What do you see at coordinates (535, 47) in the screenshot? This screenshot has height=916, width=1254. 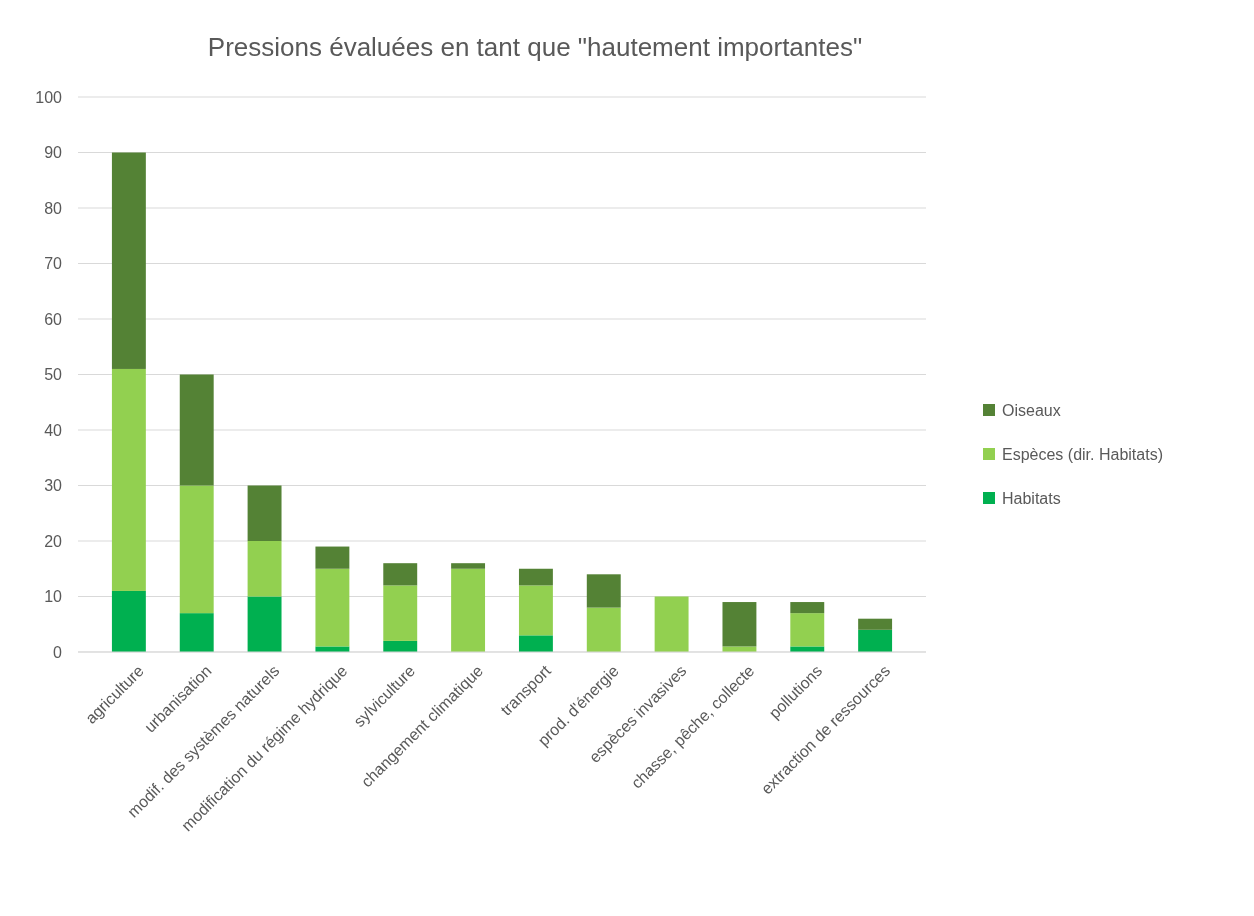 I see `chart-title: Pressions évaluées en tant que "hautement importantes"` at bounding box center [535, 47].